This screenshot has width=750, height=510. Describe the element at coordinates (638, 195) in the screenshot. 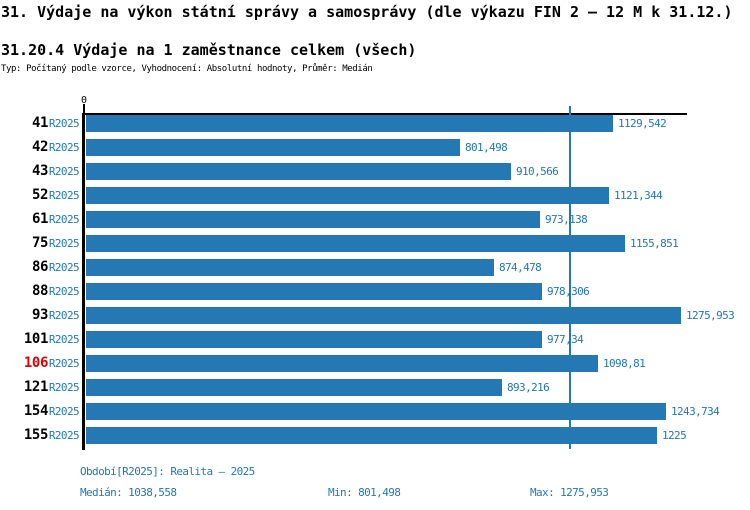

I see `bar-value-label: 1121,344` at that location.